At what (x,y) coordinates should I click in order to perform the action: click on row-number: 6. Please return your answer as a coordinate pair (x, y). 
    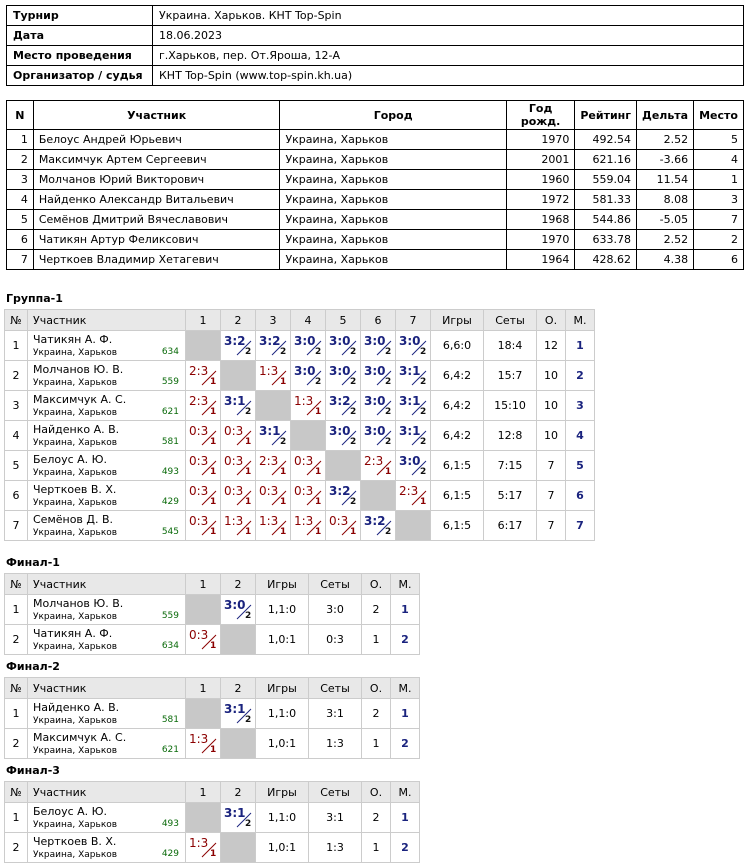
    Looking at the image, I should click on (16, 495).